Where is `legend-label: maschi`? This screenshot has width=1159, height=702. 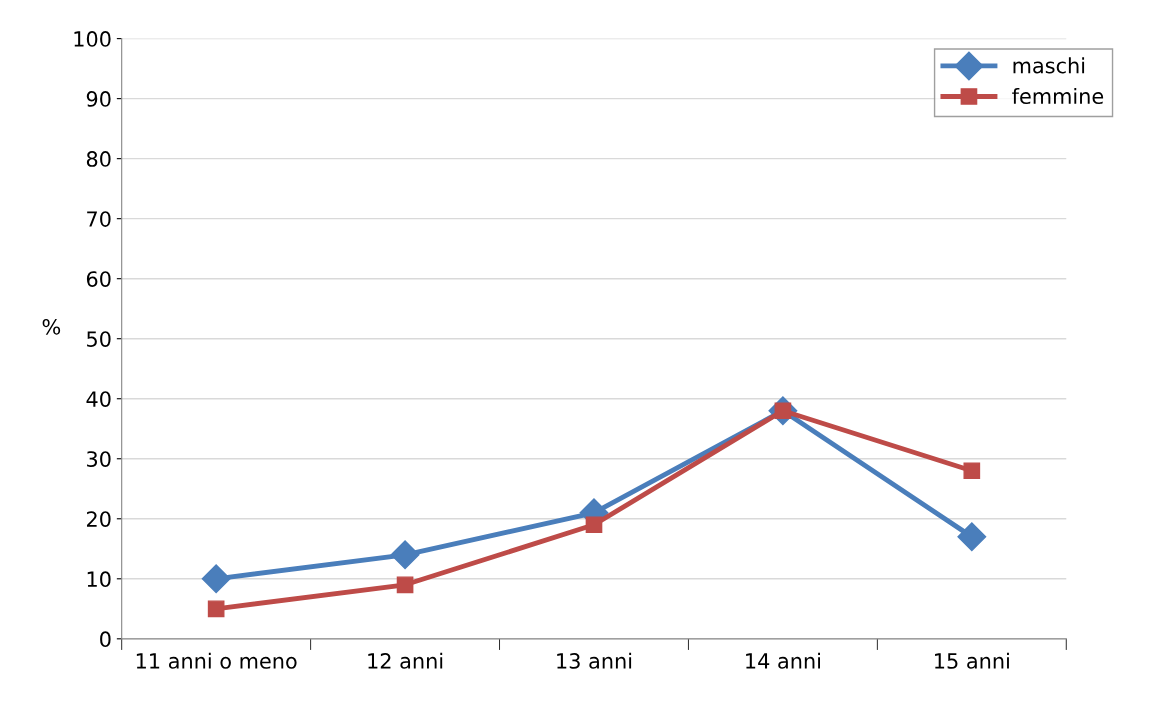
legend-label: maschi is located at coordinates (1049, 65).